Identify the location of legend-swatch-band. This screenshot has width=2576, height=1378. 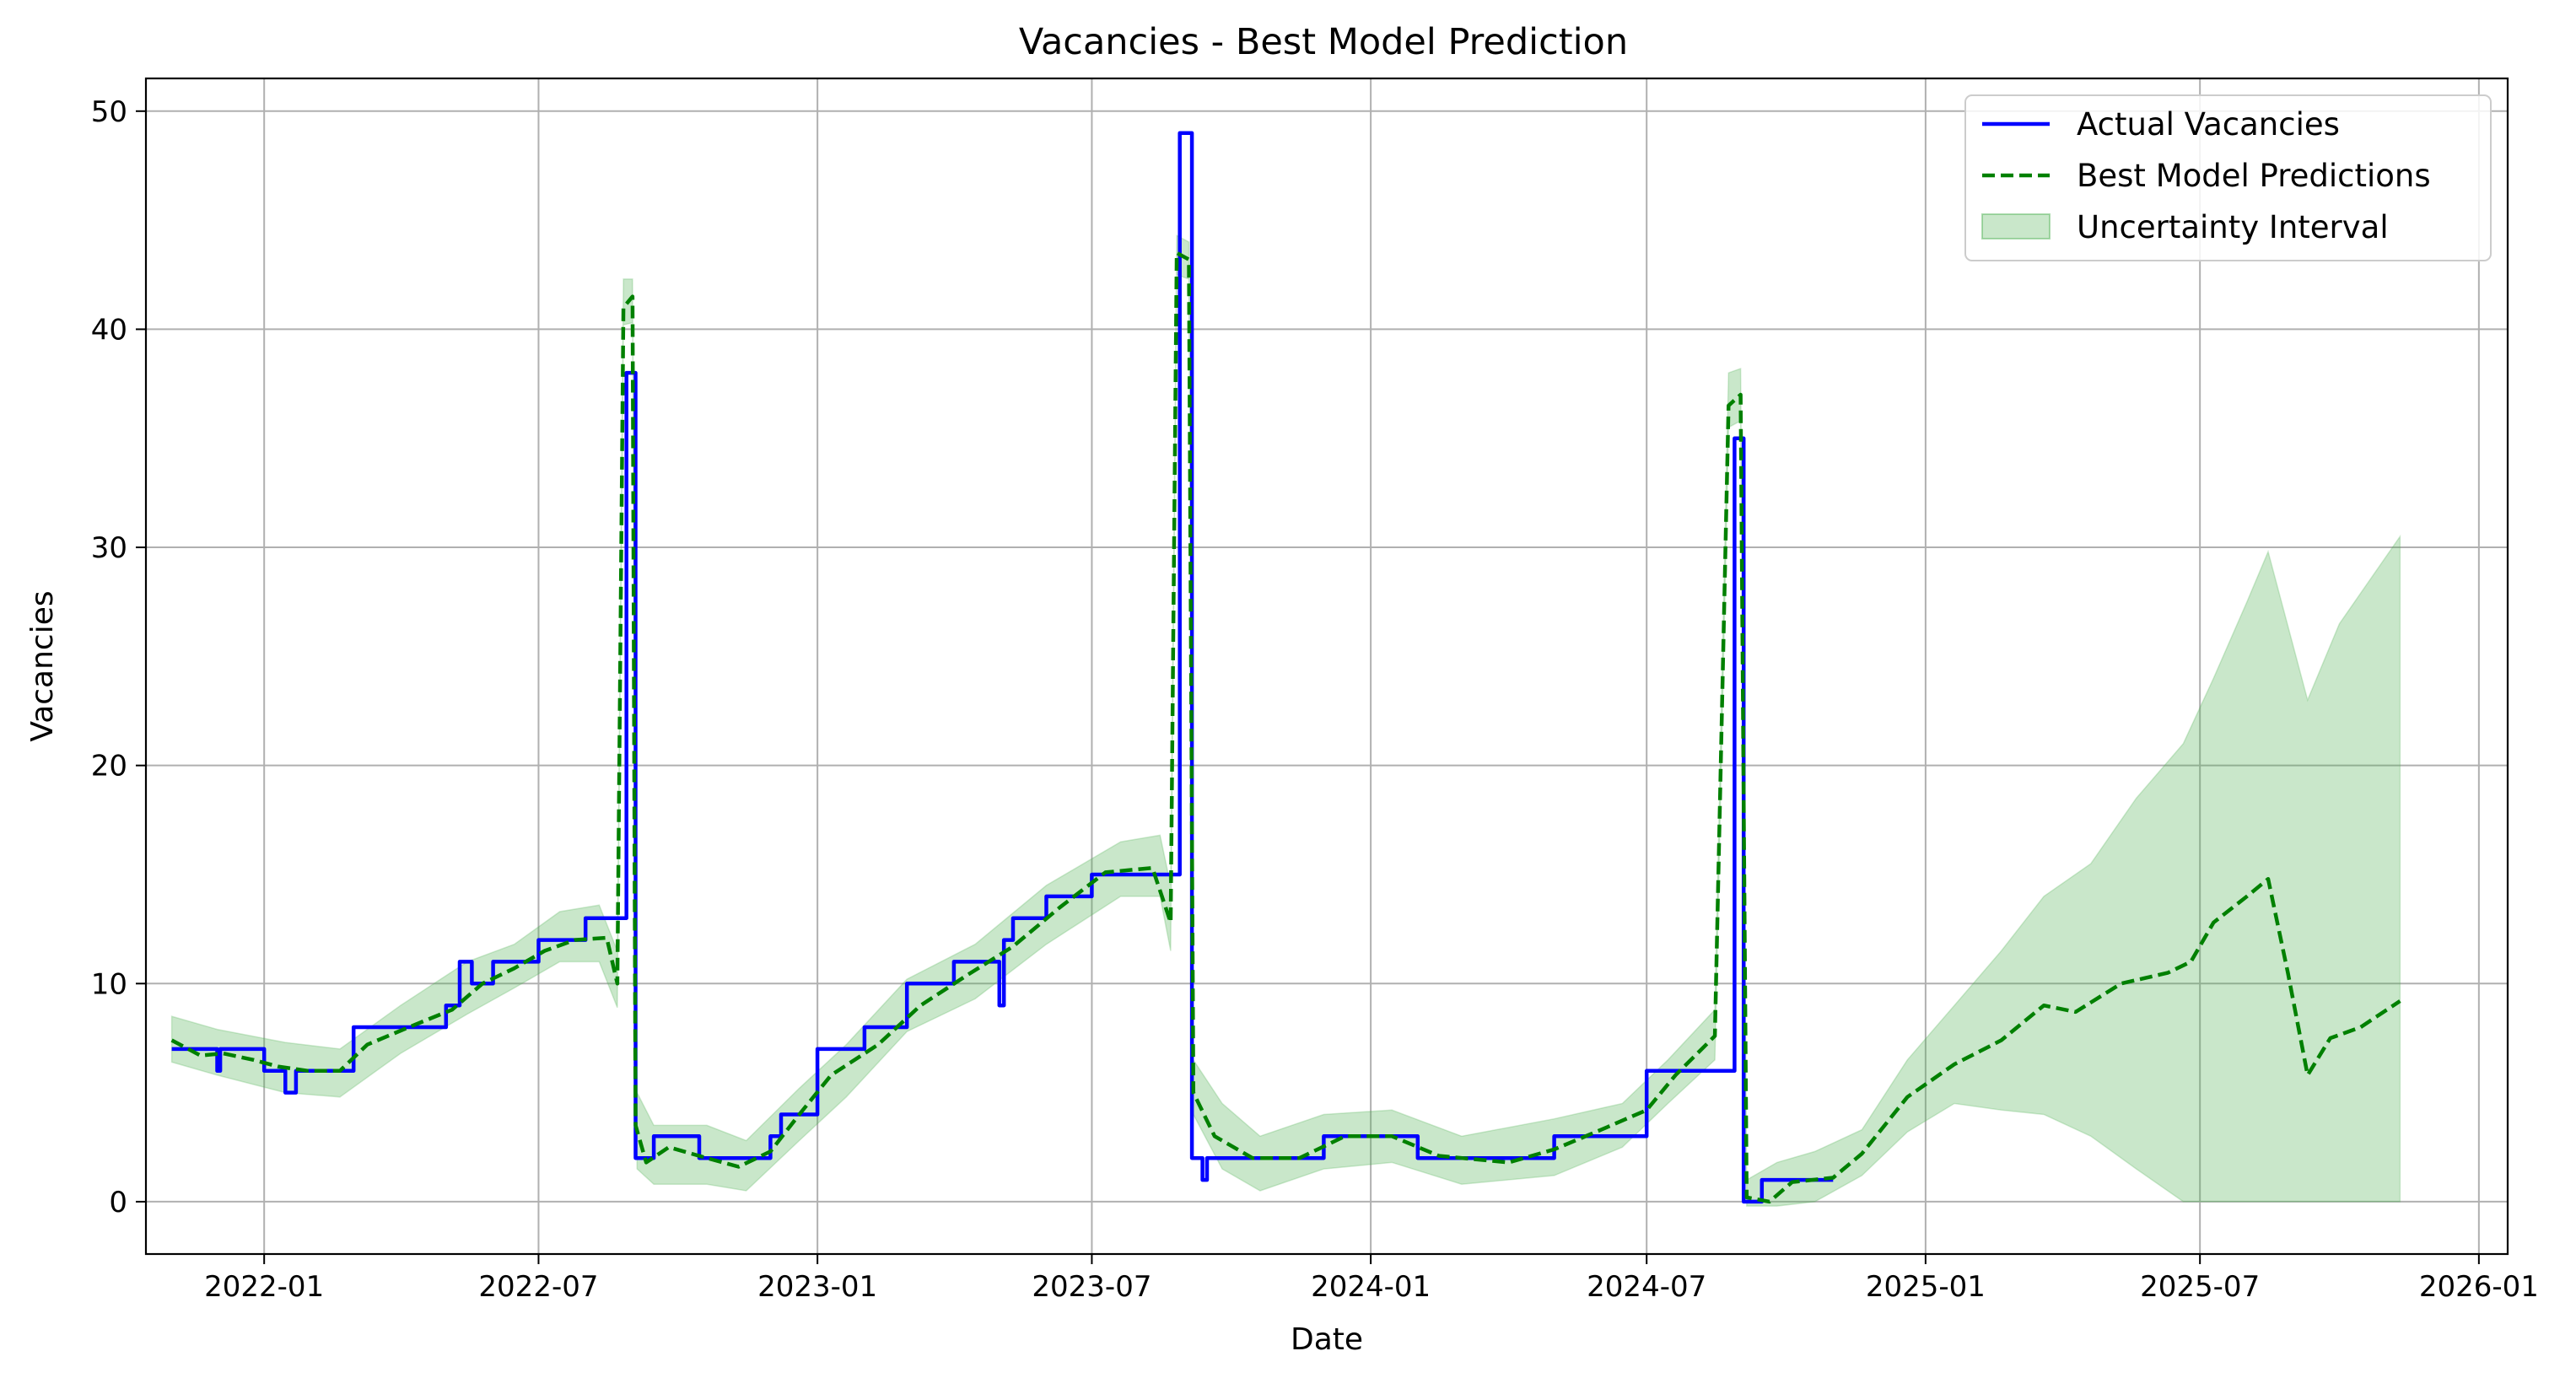
(2016, 226).